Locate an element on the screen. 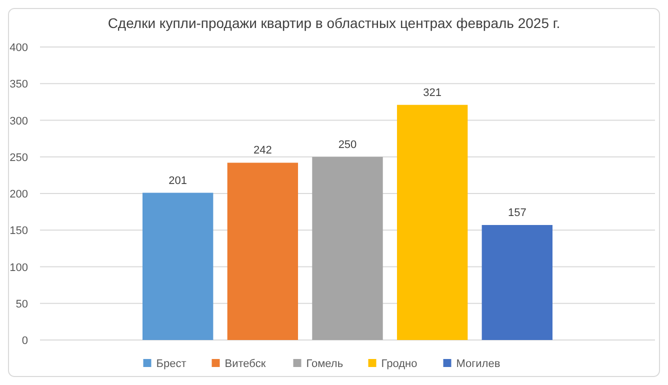  y-tick-label: 150 is located at coordinates (19, 231).